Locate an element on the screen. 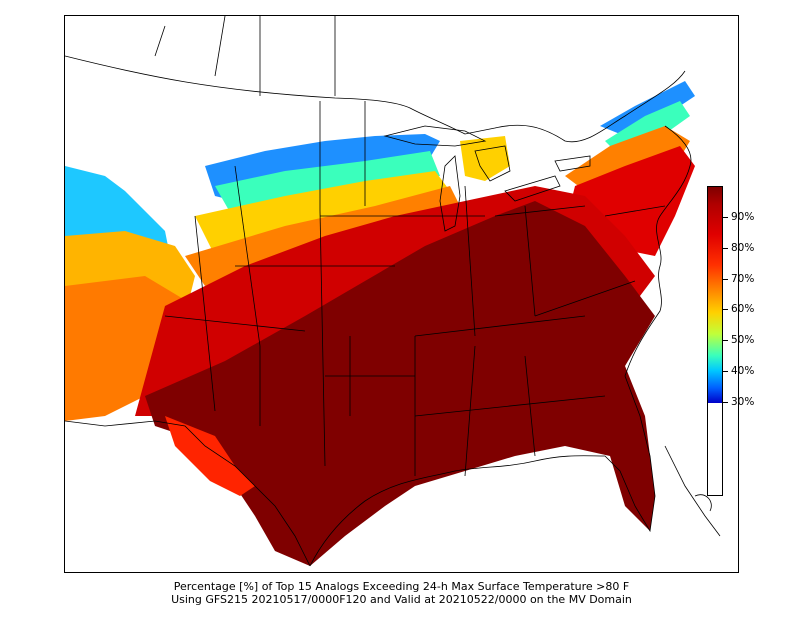 The image size is (803, 620). colorbar is located at coordinates (715, 341).